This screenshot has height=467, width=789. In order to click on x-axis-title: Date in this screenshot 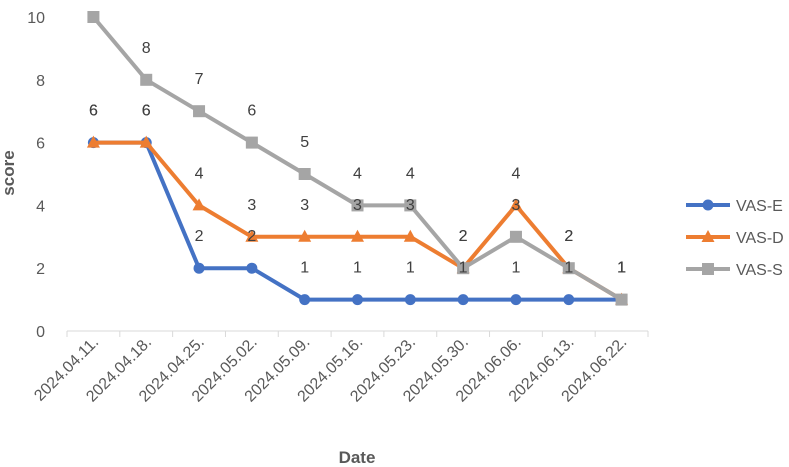, I will do `click(357, 457)`.